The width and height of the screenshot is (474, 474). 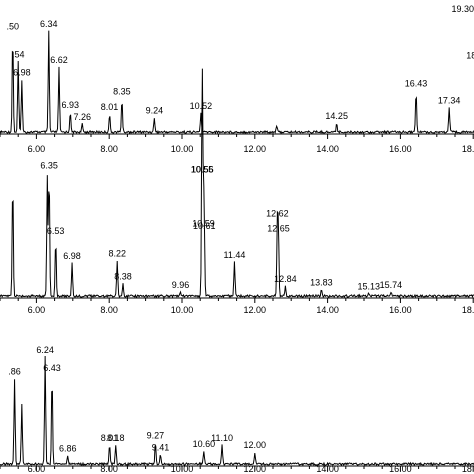 What do you see at coordinates (368, 286) in the screenshot?
I see `peak-label: 15.13` at bounding box center [368, 286].